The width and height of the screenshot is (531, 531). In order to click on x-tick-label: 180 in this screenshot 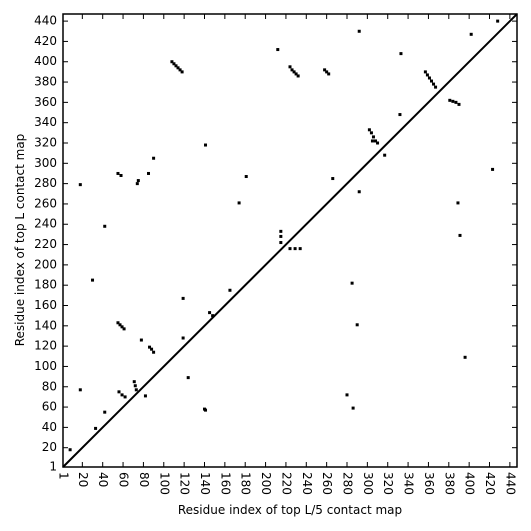, I will do `click(246, 483)`.